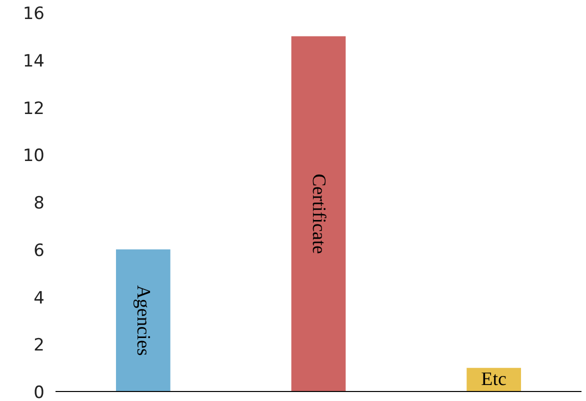  I want to click on y-tick-label: 6, so click(39, 250).